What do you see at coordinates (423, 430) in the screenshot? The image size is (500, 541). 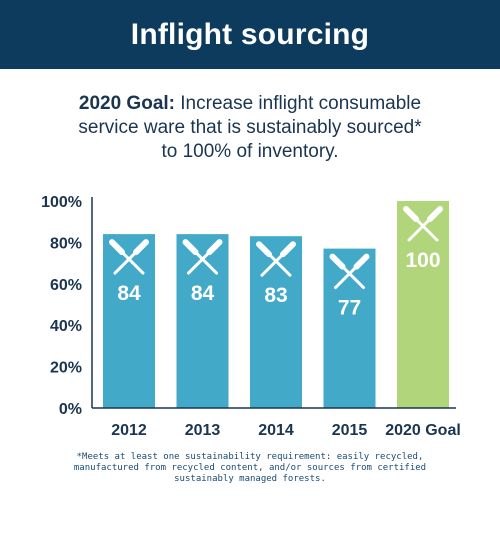 I see `x-tick-label: 2020 Goal` at bounding box center [423, 430].